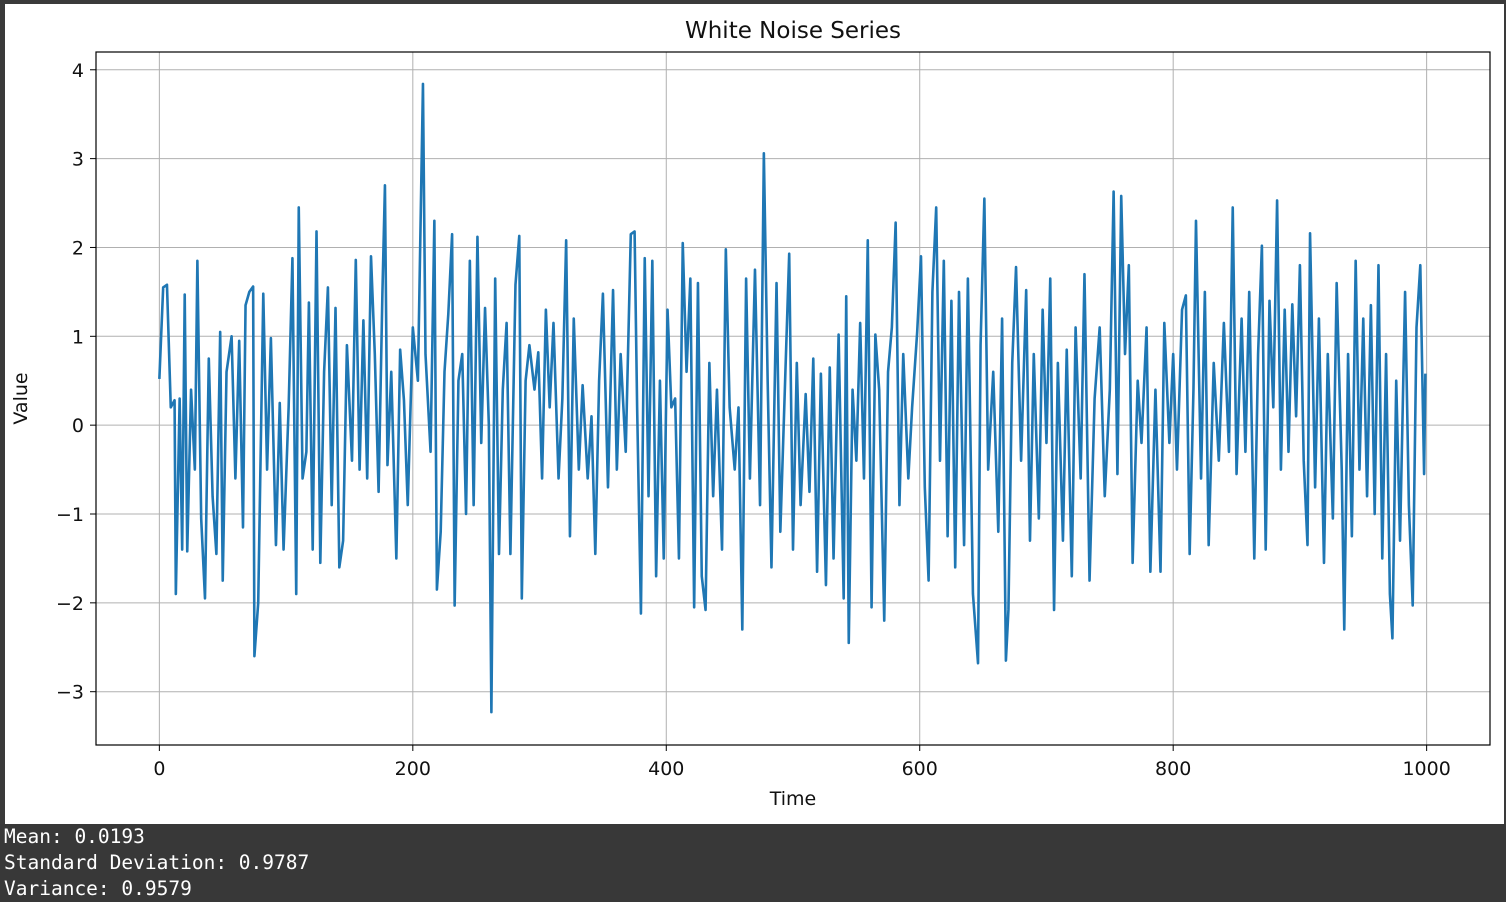 The image size is (1506, 902). I want to click on y-tick-label: 4, so click(78, 71).